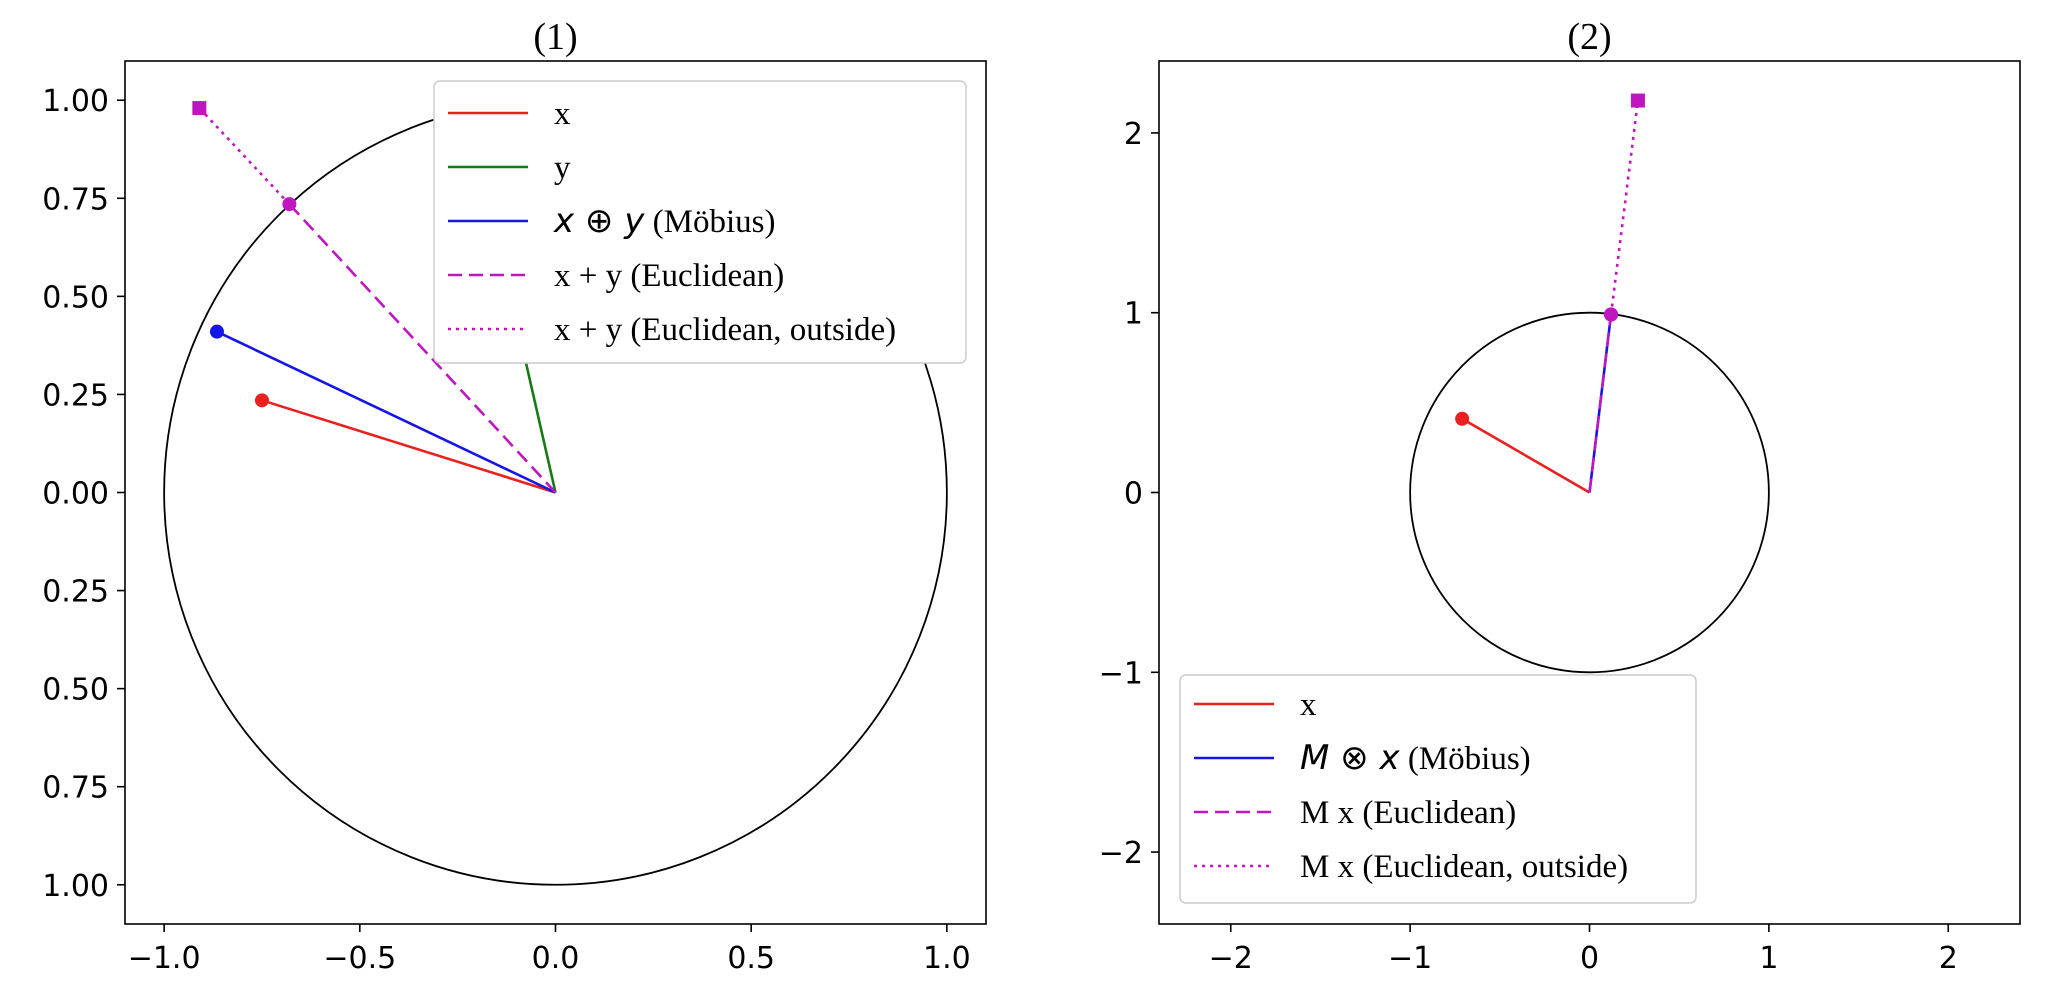 This screenshot has height=1000, width=2048. I want to click on y-tick-label: −2, so click(1121, 853).